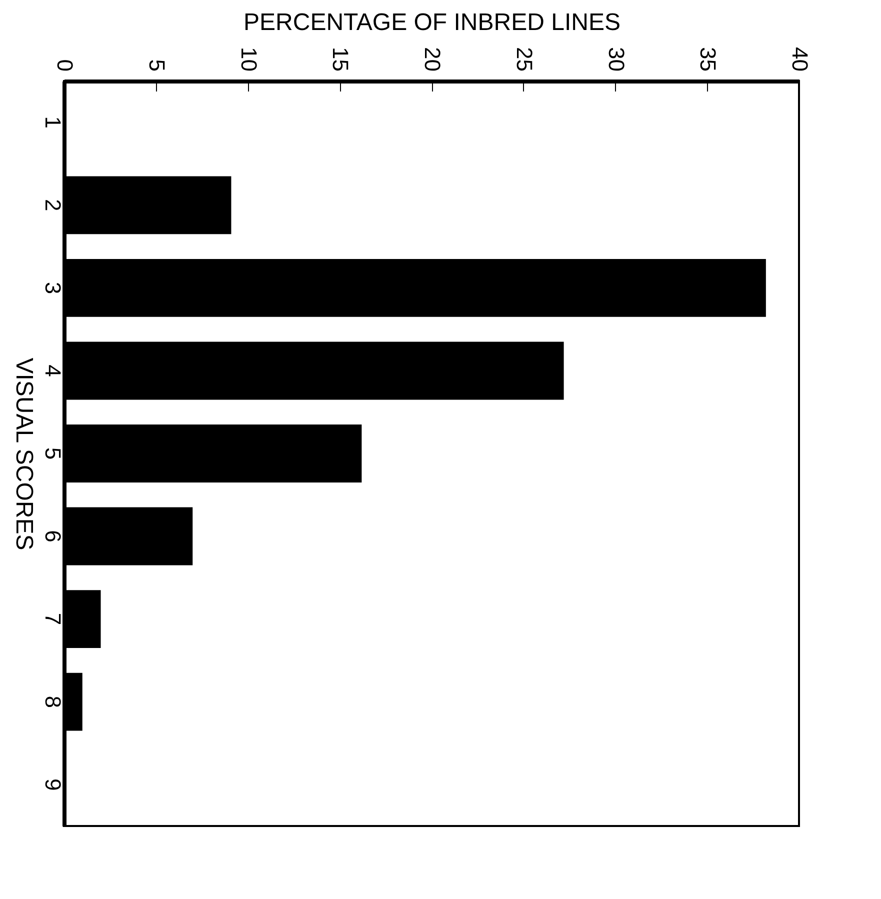  What do you see at coordinates (53, 288) in the screenshot?
I see `y-tick-label: 3` at bounding box center [53, 288].